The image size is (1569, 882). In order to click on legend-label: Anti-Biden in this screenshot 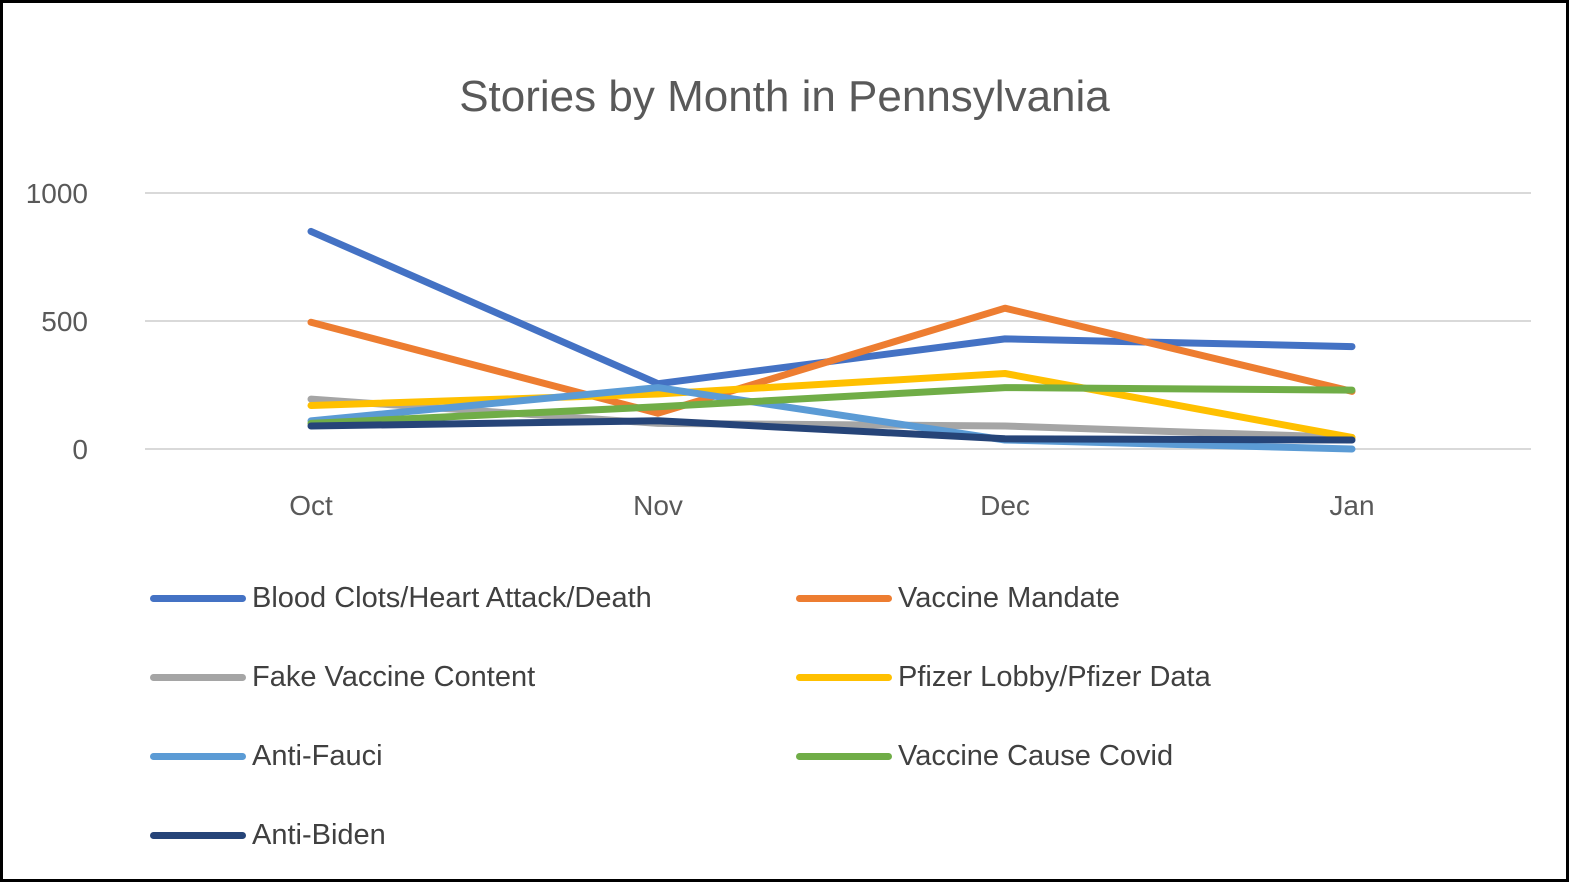, I will do `click(319, 834)`.